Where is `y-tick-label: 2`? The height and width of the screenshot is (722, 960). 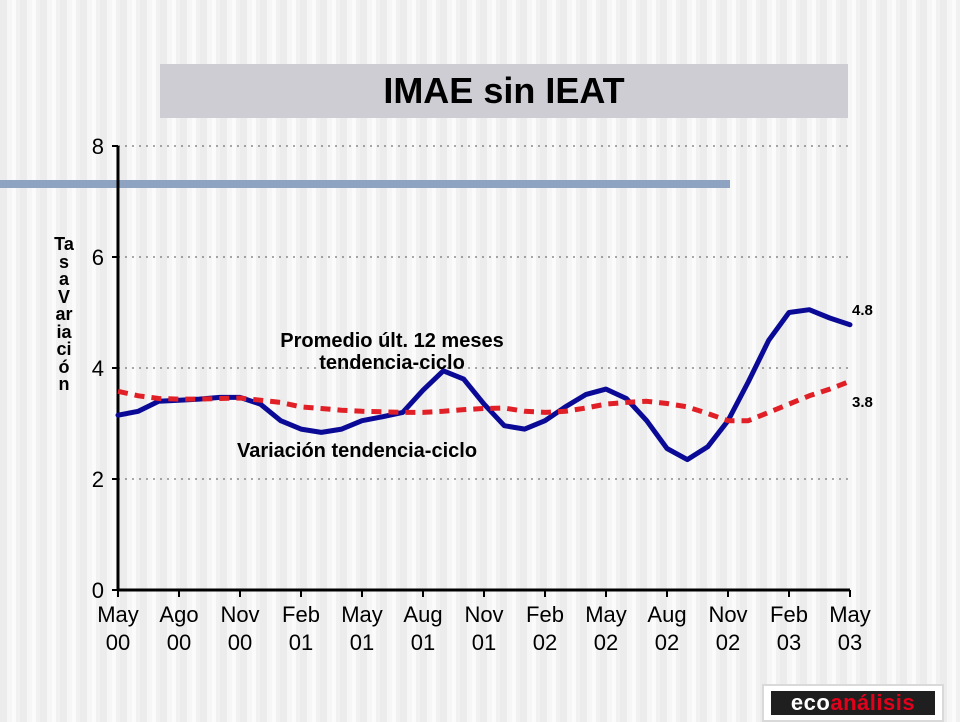 y-tick-label: 2 is located at coordinates (98, 479).